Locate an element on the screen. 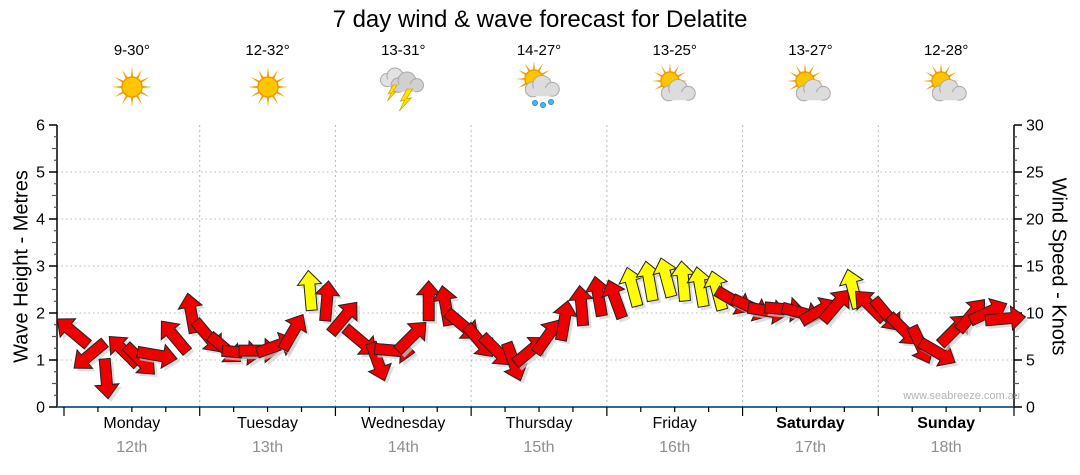 The image size is (1080, 475). day-header-saturday: 13-27° is located at coordinates (810, 77).